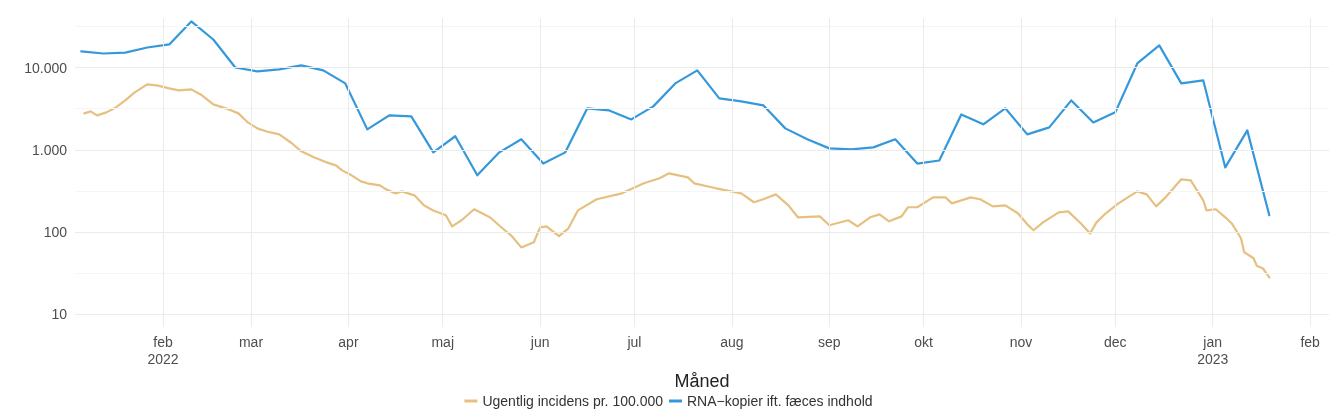 The width and height of the screenshot is (1337, 417). What do you see at coordinates (829, 341) in the screenshot?
I see `x-tick-label: sep` at bounding box center [829, 341].